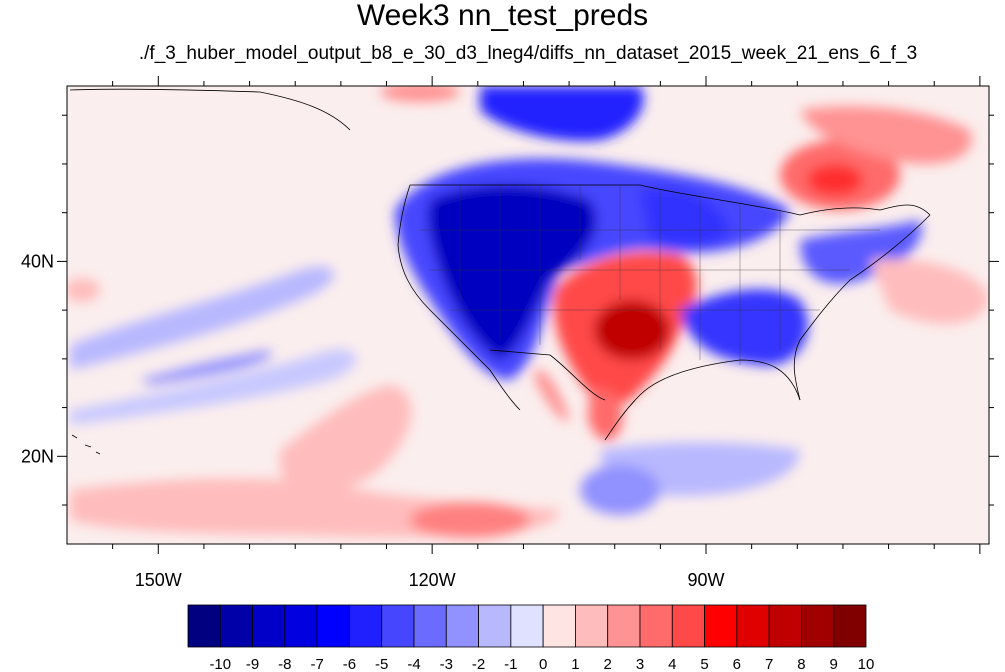 The width and height of the screenshot is (1005, 672). What do you see at coordinates (929, 291) in the screenshot?
I see `field-atlantic-red` at bounding box center [929, 291].